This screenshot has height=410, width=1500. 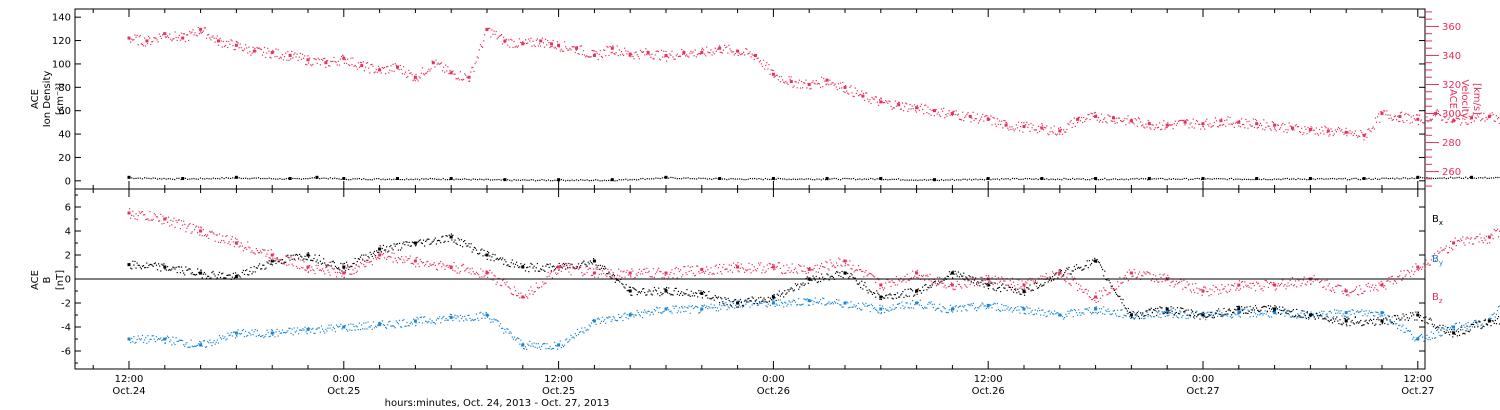 What do you see at coordinates (988, 285) in the screenshot?
I see `data-point-bx` at bounding box center [988, 285].